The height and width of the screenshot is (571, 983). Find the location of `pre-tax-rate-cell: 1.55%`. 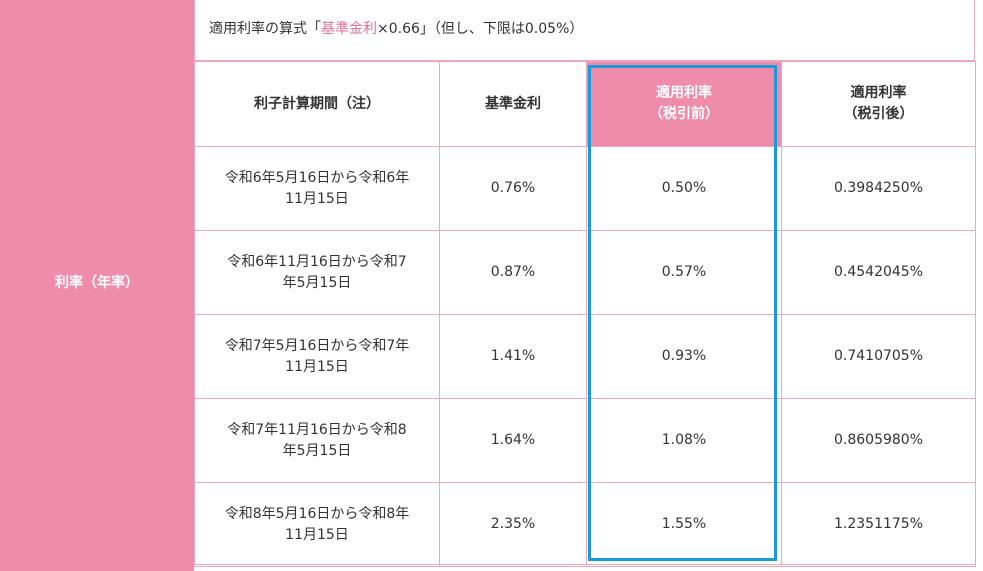

pre-tax-rate-cell: 1.55% is located at coordinates (684, 524).